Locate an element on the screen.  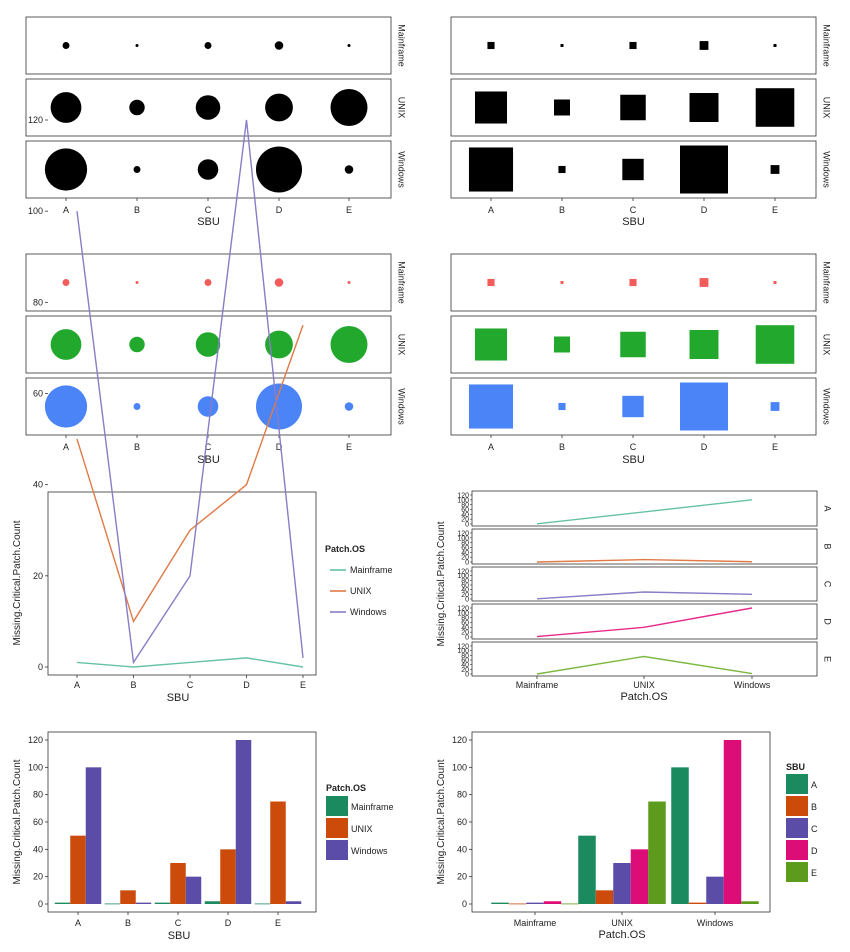
legend-label: Windows is located at coordinates (368, 612).